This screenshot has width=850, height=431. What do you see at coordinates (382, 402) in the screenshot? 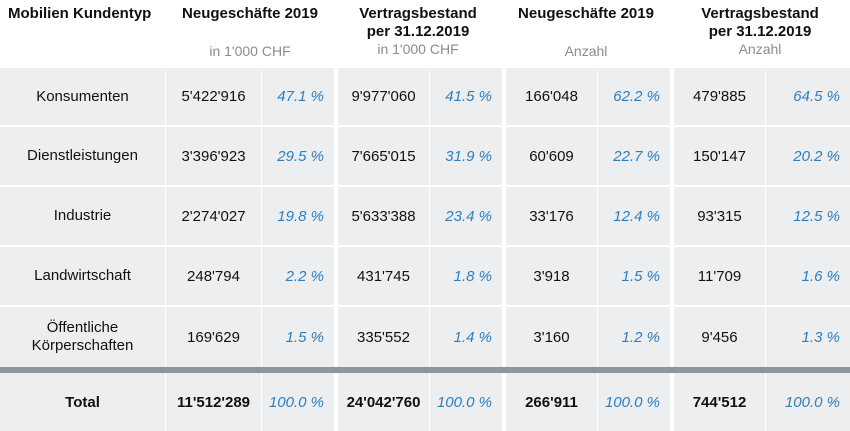
I see `total-cell-value: 24'042'760` at bounding box center [382, 402].